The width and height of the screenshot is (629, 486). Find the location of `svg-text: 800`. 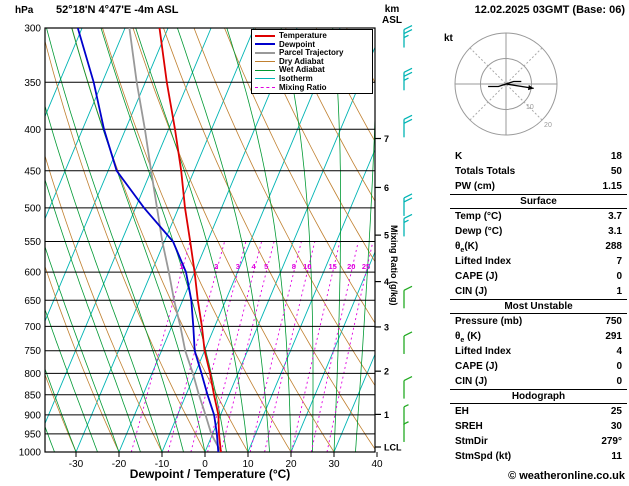

svg-text: 800 is located at coordinates (32, 374).